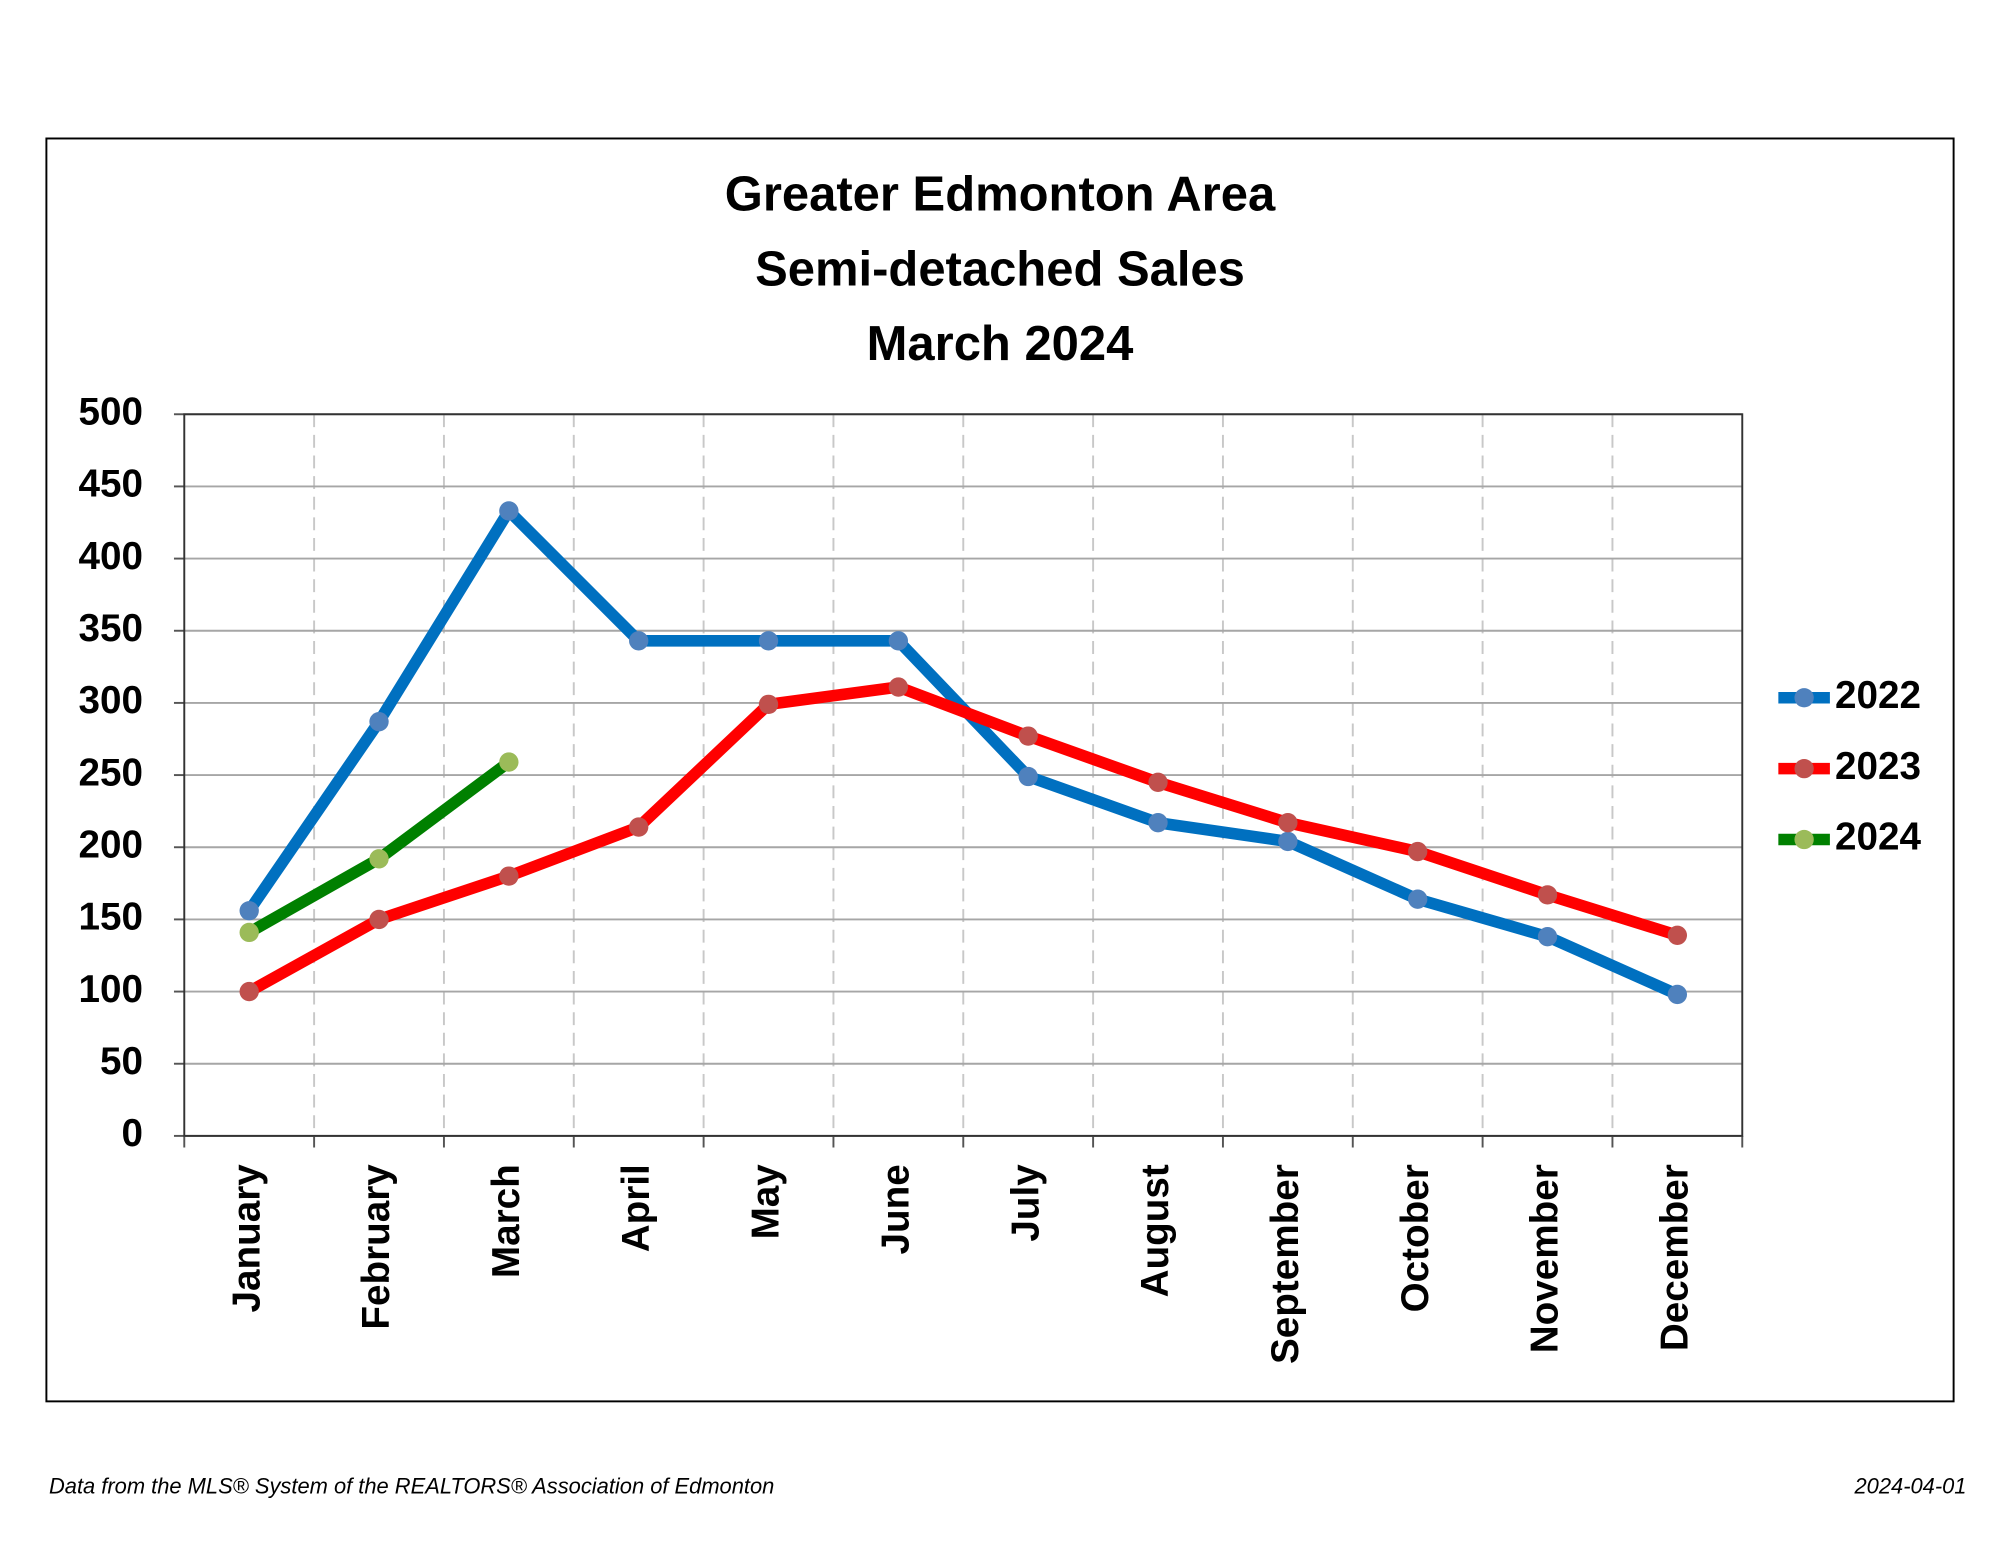 This screenshot has height=1545, width=2000. What do you see at coordinates (111, 628) in the screenshot?
I see `y-tick-label: 350` at bounding box center [111, 628].